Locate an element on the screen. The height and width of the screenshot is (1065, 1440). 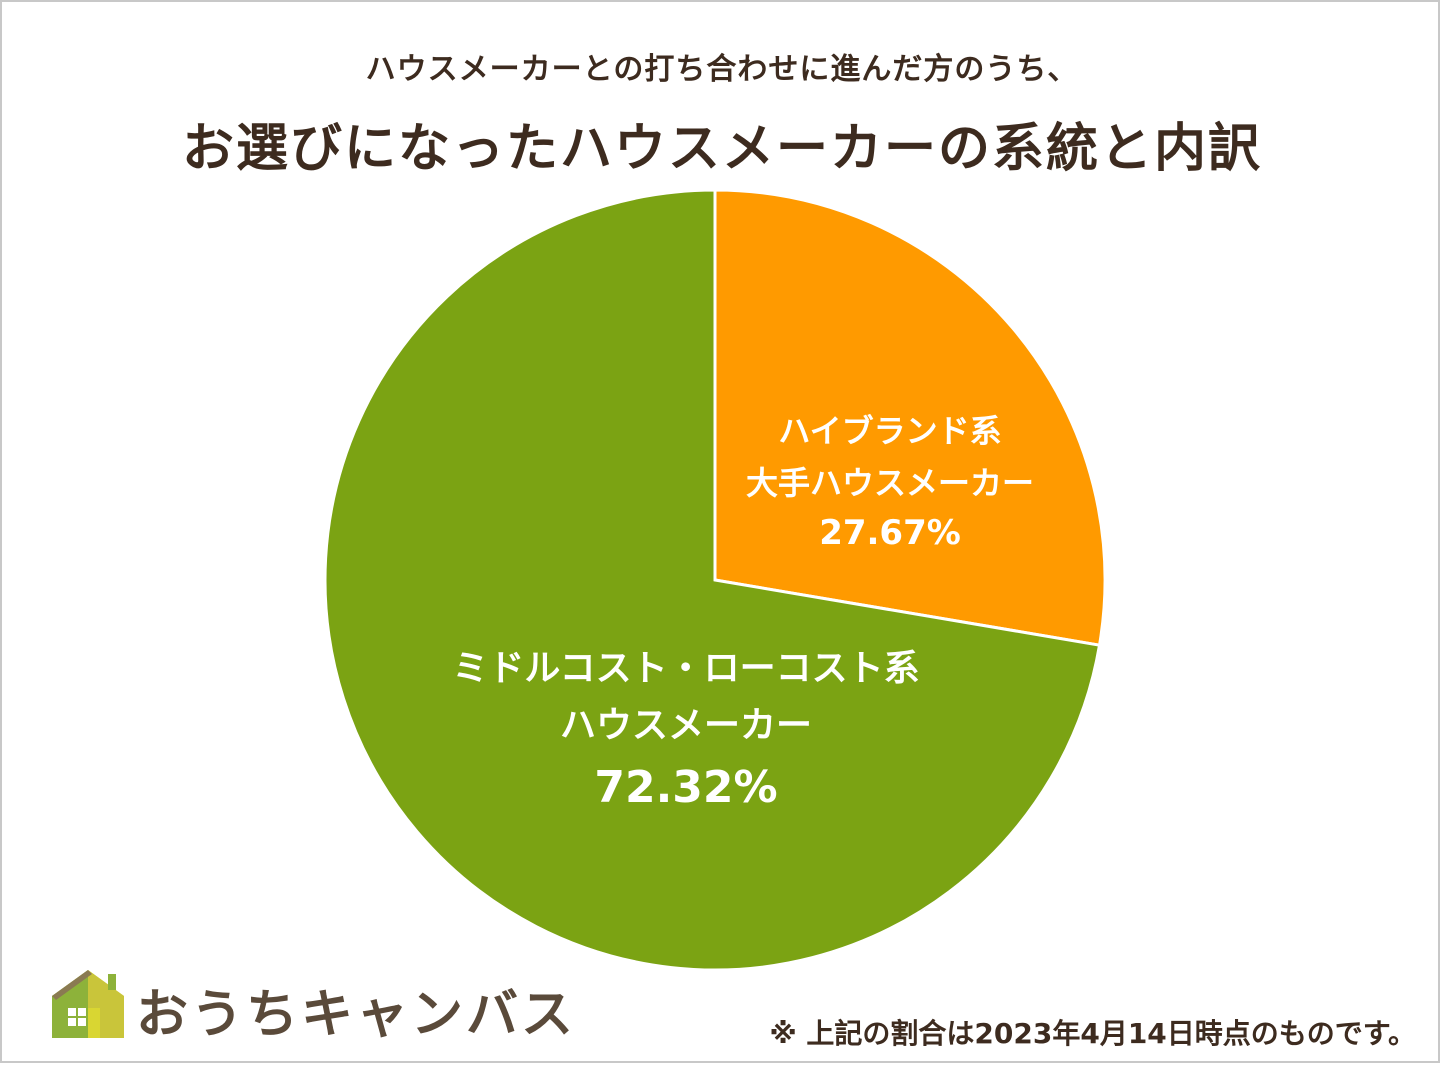
slice-label-middle-low-line-2: ハウスメーカー is located at coordinates (686, 725).